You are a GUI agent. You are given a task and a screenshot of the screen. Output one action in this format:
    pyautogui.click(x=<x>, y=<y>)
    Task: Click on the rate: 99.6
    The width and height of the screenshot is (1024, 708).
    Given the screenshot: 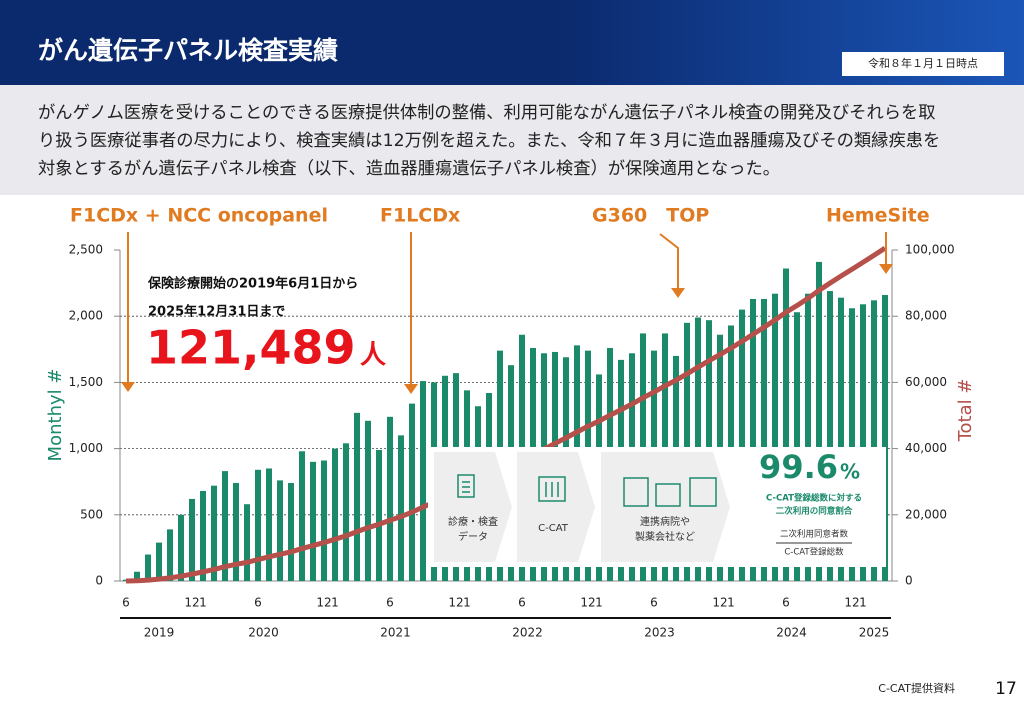 What is the action you would take?
    pyautogui.click(x=798, y=467)
    